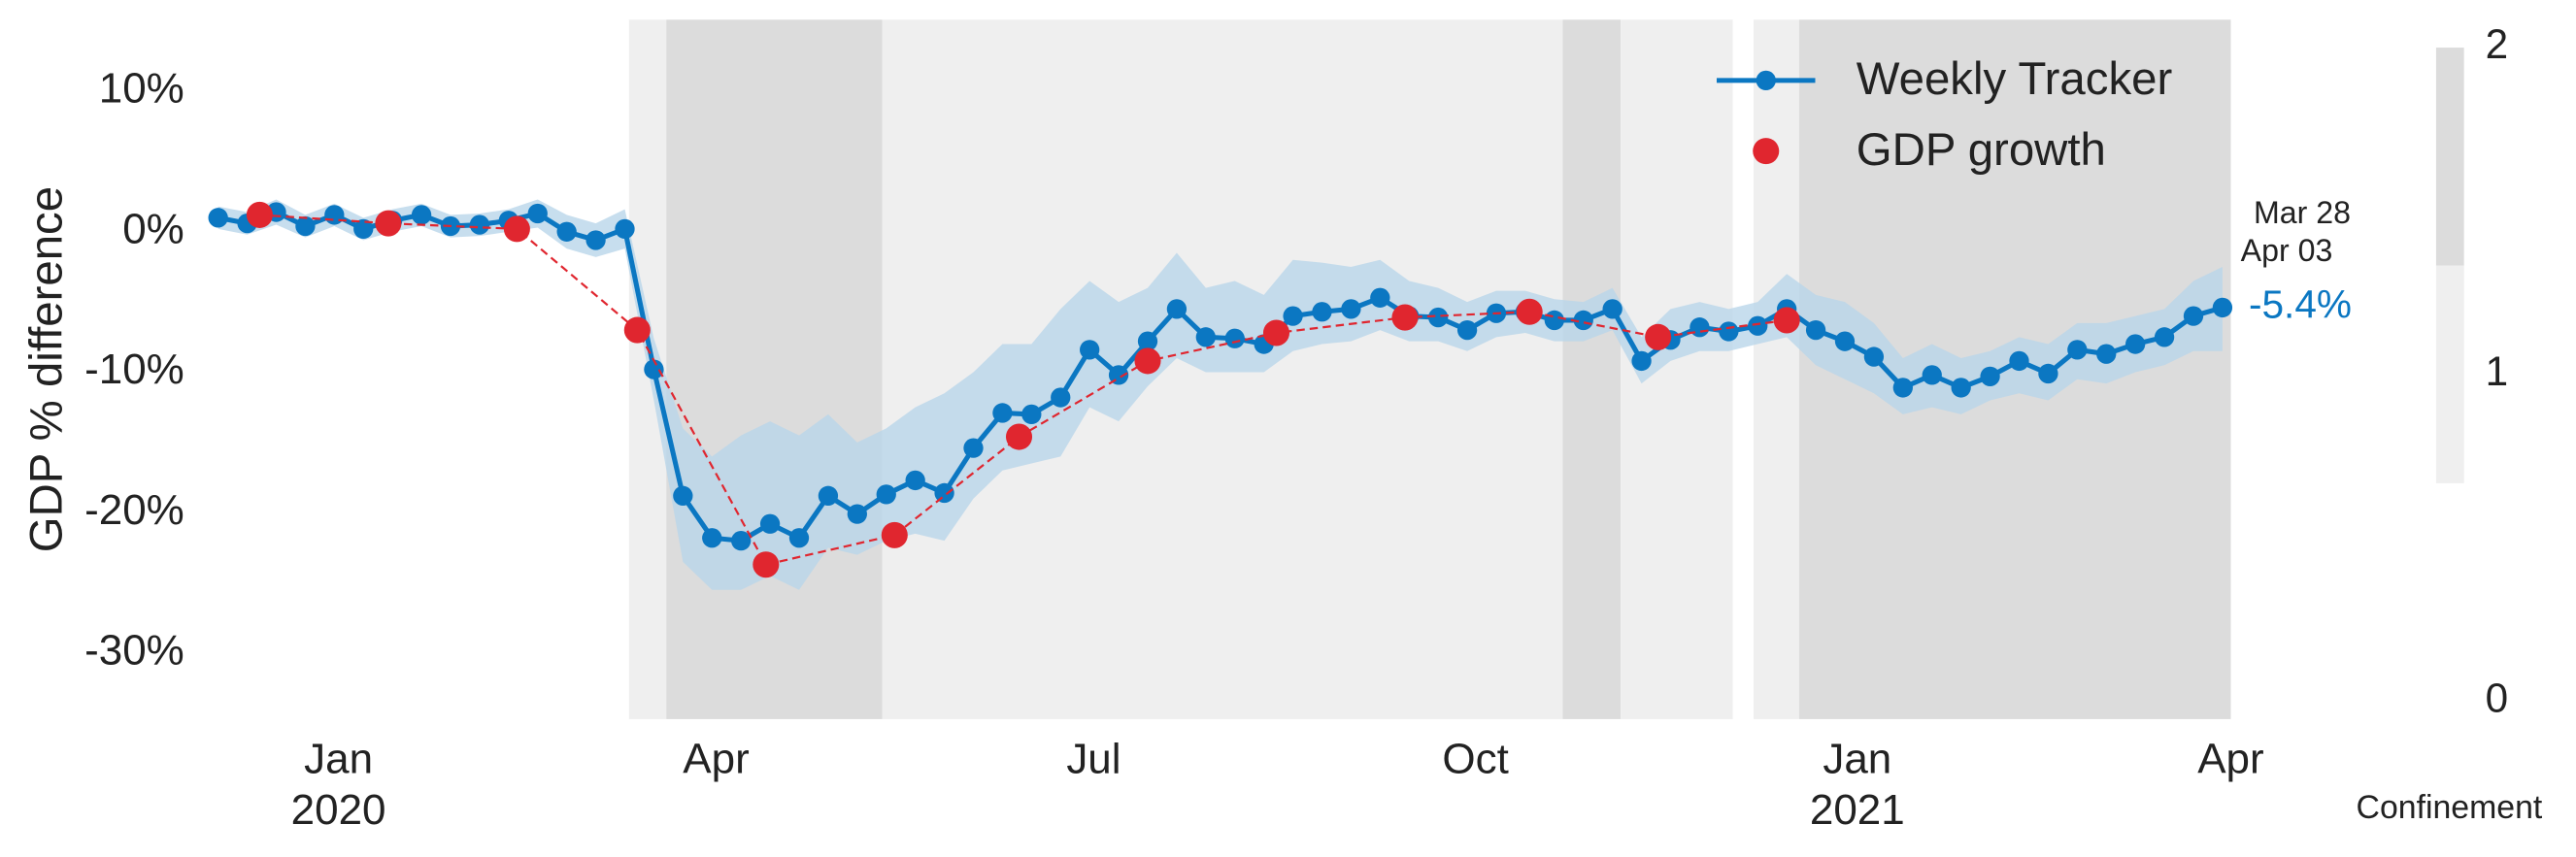 The width and height of the screenshot is (2576, 857). What do you see at coordinates (339, 810) in the screenshot?
I see `x-year-label: 2020` at bounding box center [339, 810].